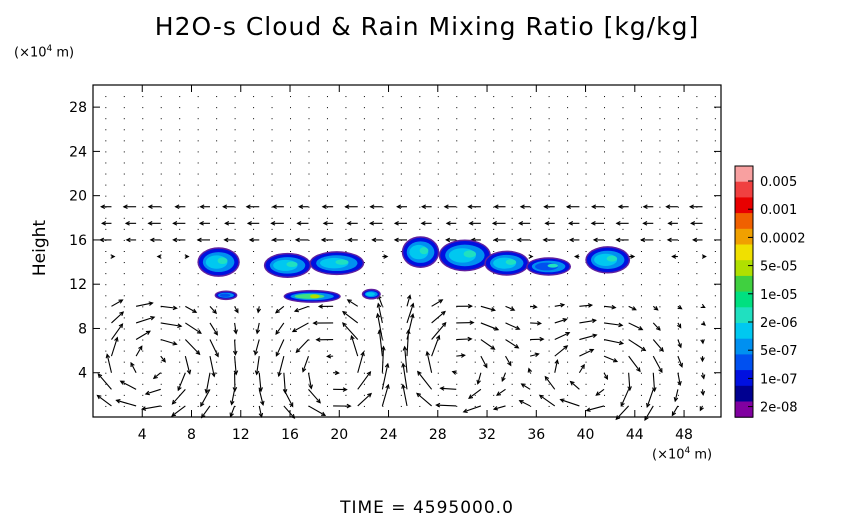 The width and height of the screenshot is (854, 519). I want to click on chart-title: H2O-s Cloud & Rain Mixing Ratio [kg/kg], so click(427, 26).